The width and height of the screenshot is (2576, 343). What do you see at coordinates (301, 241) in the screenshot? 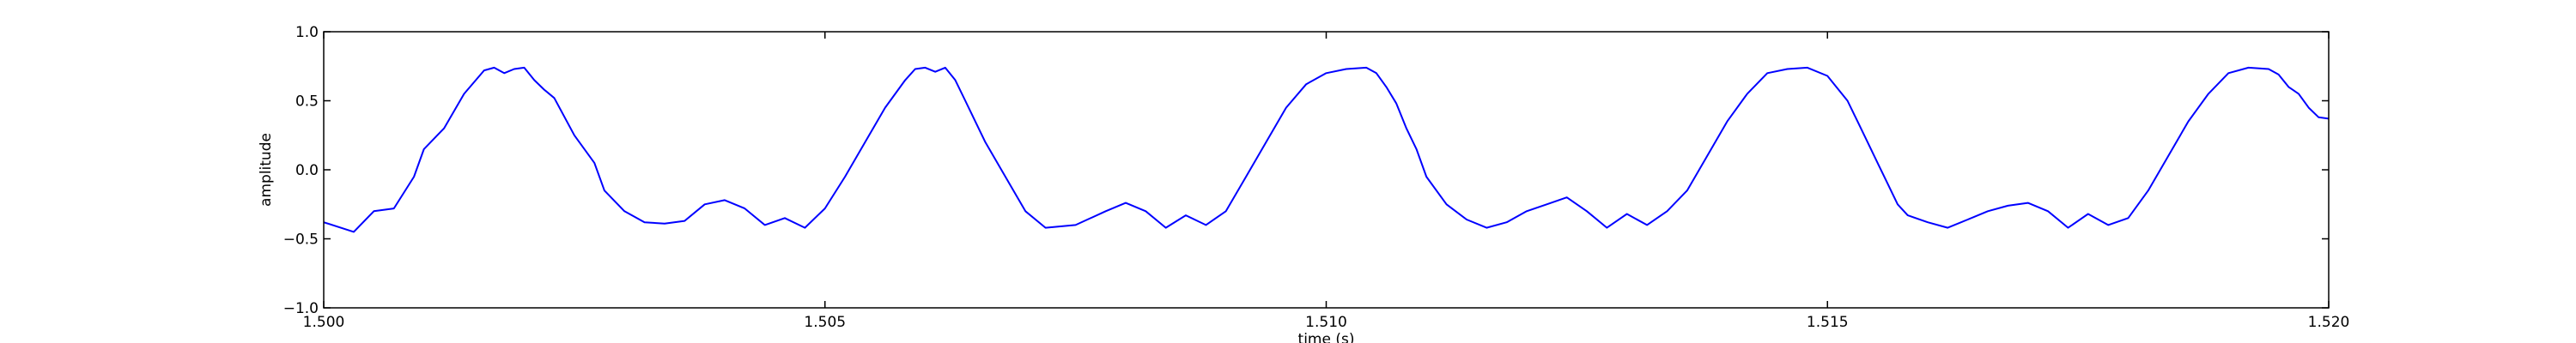
I see `y-tick-label: −0.5` at bounding box center [301, 241].